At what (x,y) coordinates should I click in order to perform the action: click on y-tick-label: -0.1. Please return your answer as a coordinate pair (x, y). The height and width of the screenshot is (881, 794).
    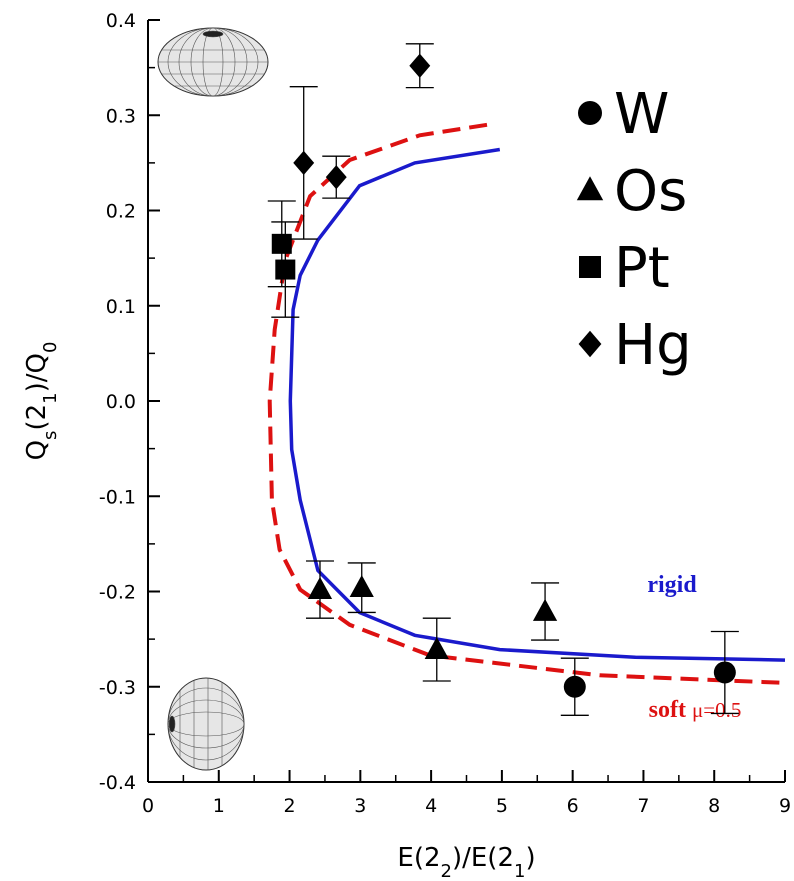
    Looking at the image, I should click on (117, 497).